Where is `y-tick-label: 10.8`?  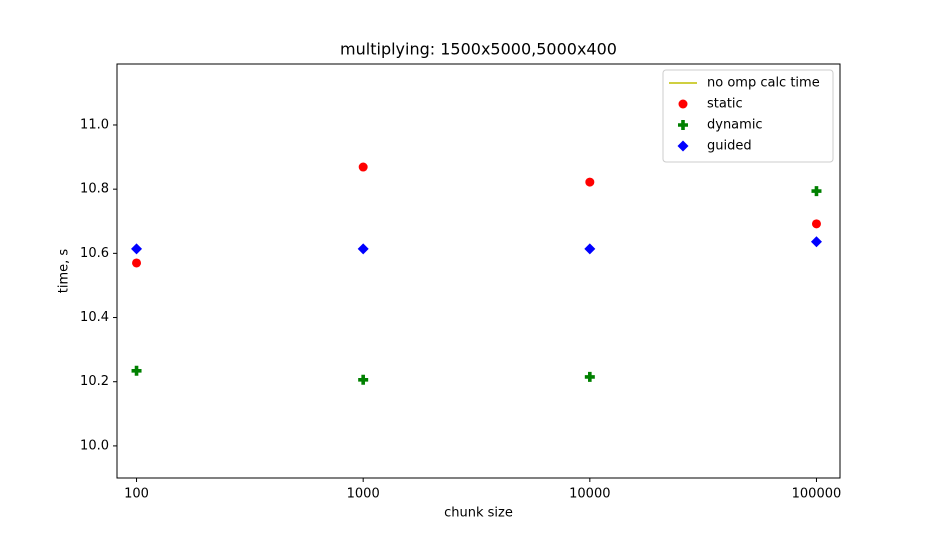
y-tick-label: 10.8 is located at coordinates (94, 189).